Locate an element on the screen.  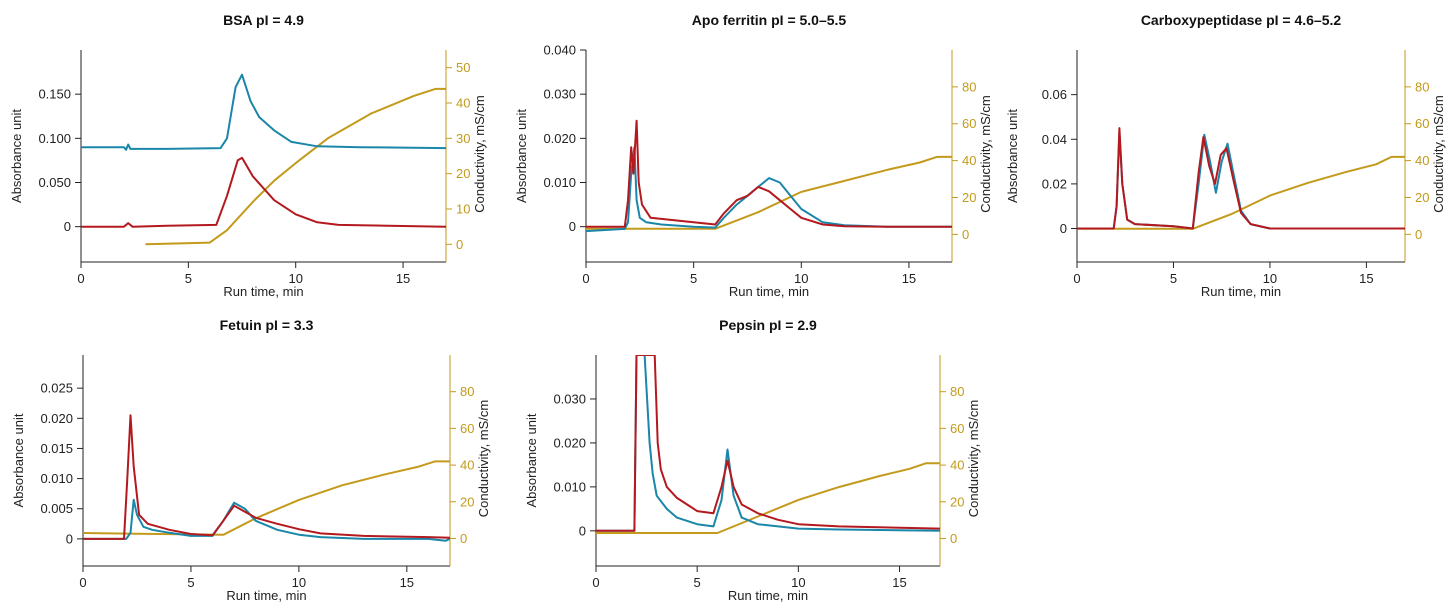
chart-title: Apo ferritin pI = 5.0–5.5 is located at coordinates (769, 20).